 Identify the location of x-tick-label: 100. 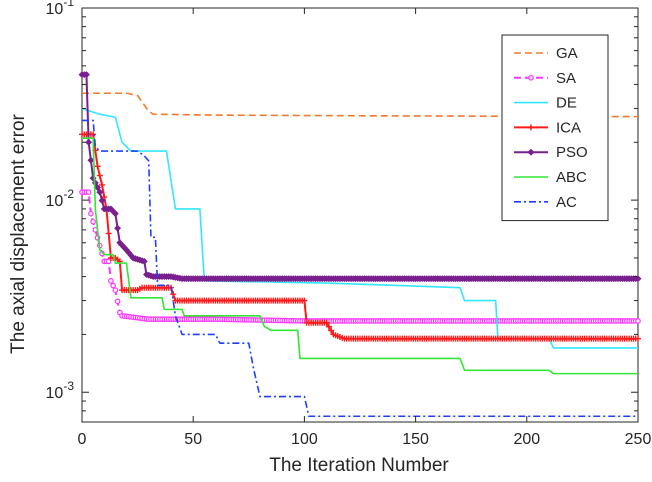
(304, 439).